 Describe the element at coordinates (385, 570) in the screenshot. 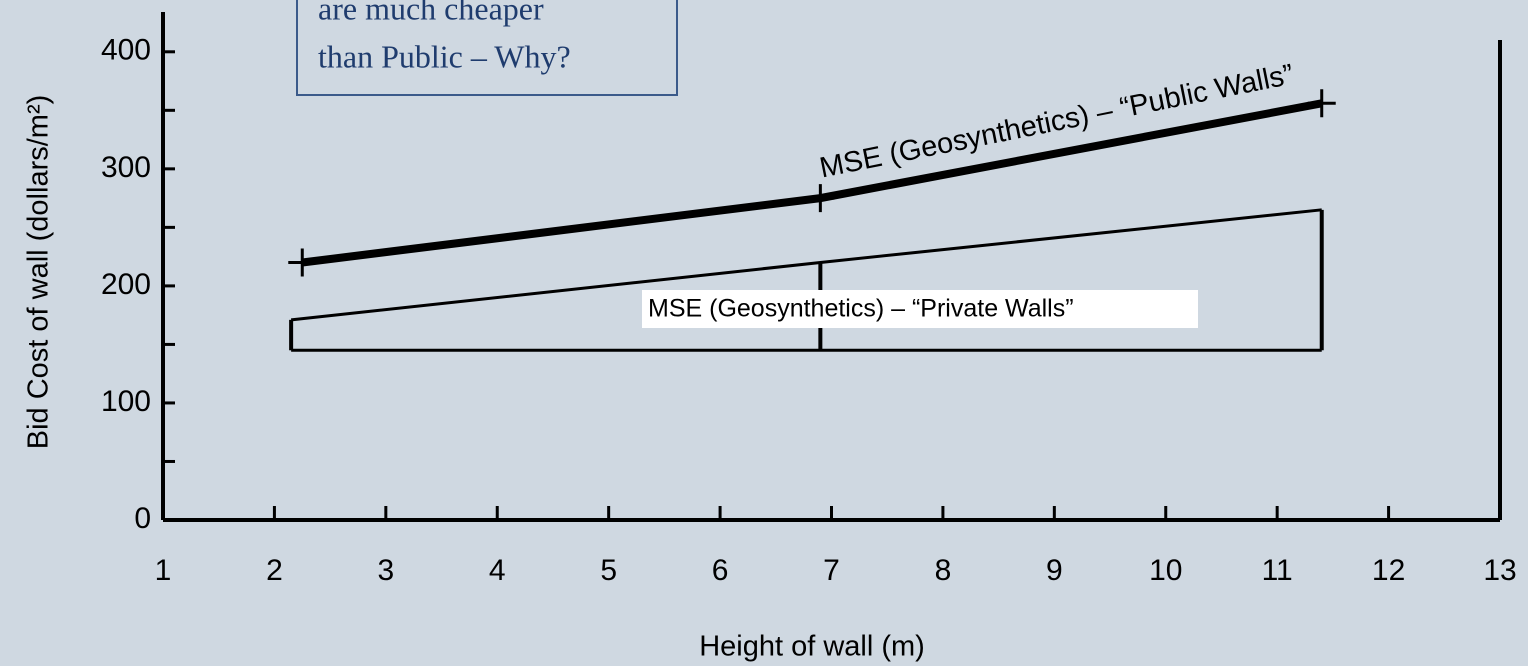

I see `x-tick-label: 3` at that location.